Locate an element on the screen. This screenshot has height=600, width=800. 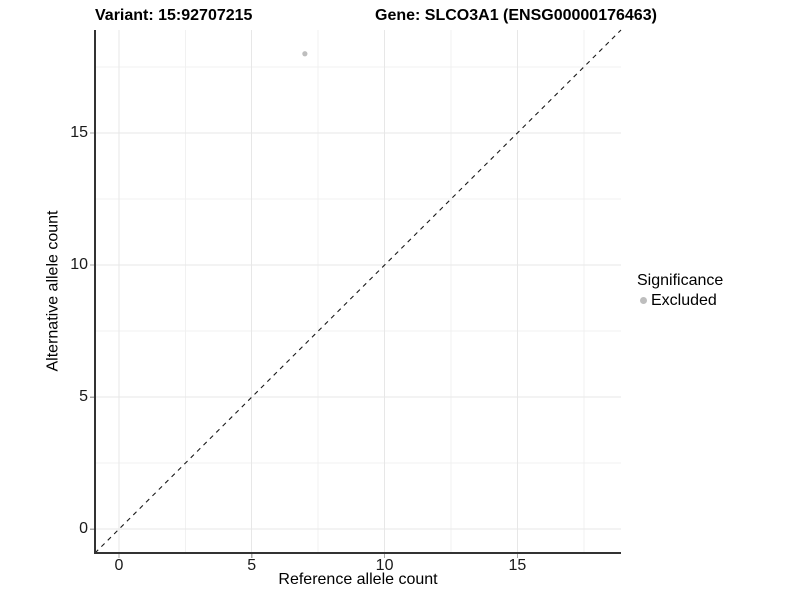
legend-item-excluded: Excluded is located at coordinates (680, 300).